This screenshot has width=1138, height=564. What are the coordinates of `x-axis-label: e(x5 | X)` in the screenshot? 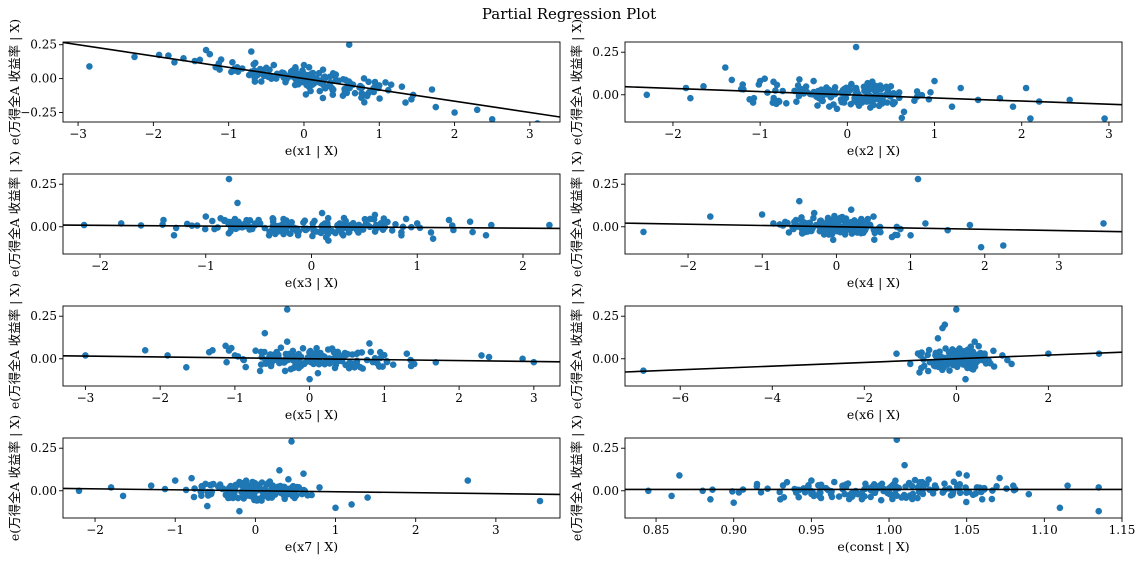 It's located at (311, 414).